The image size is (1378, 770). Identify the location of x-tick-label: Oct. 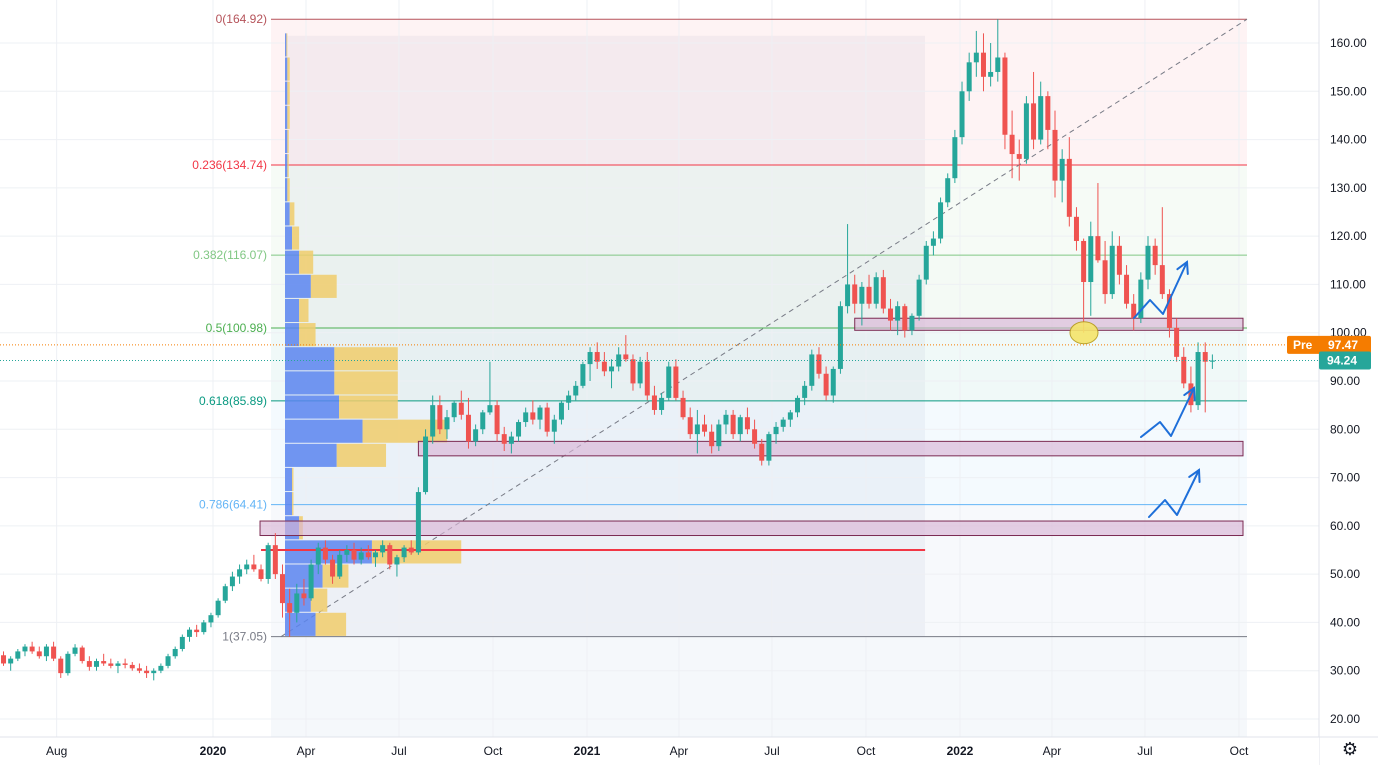
(493, 751).